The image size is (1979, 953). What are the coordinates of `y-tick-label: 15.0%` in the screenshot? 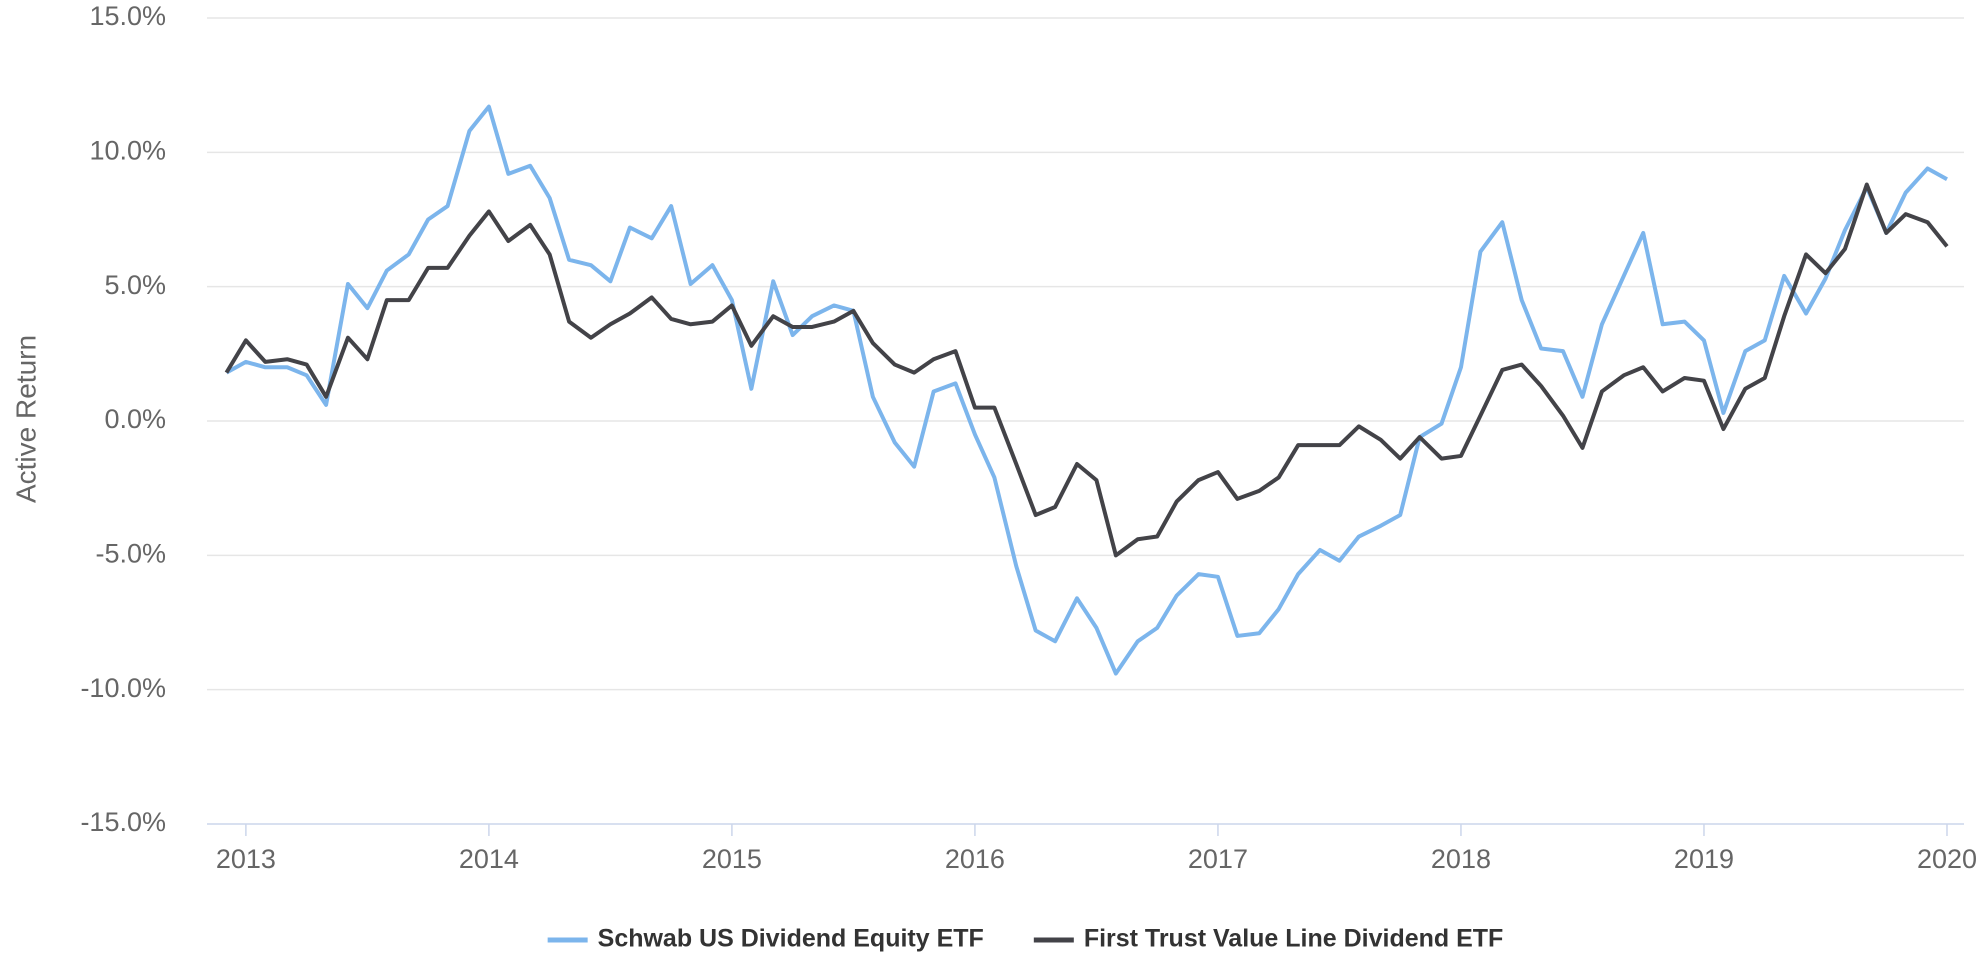 It's located at (127, 16).